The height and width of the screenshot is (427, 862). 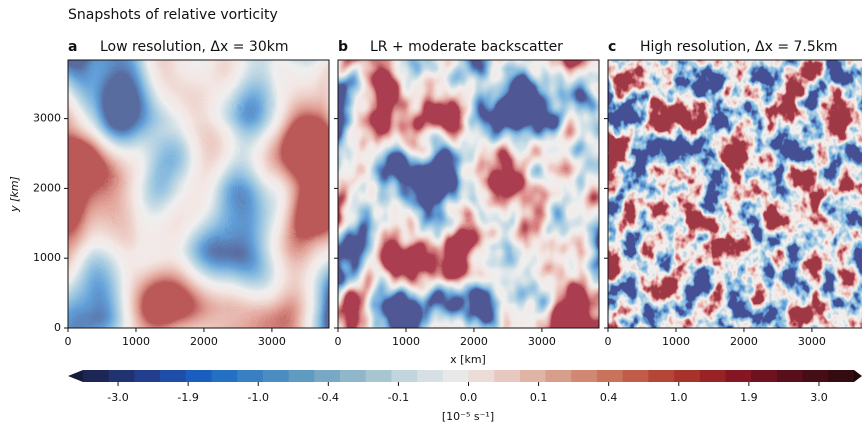 I want to click on panel-letter: b, so click(x=343, y=47).